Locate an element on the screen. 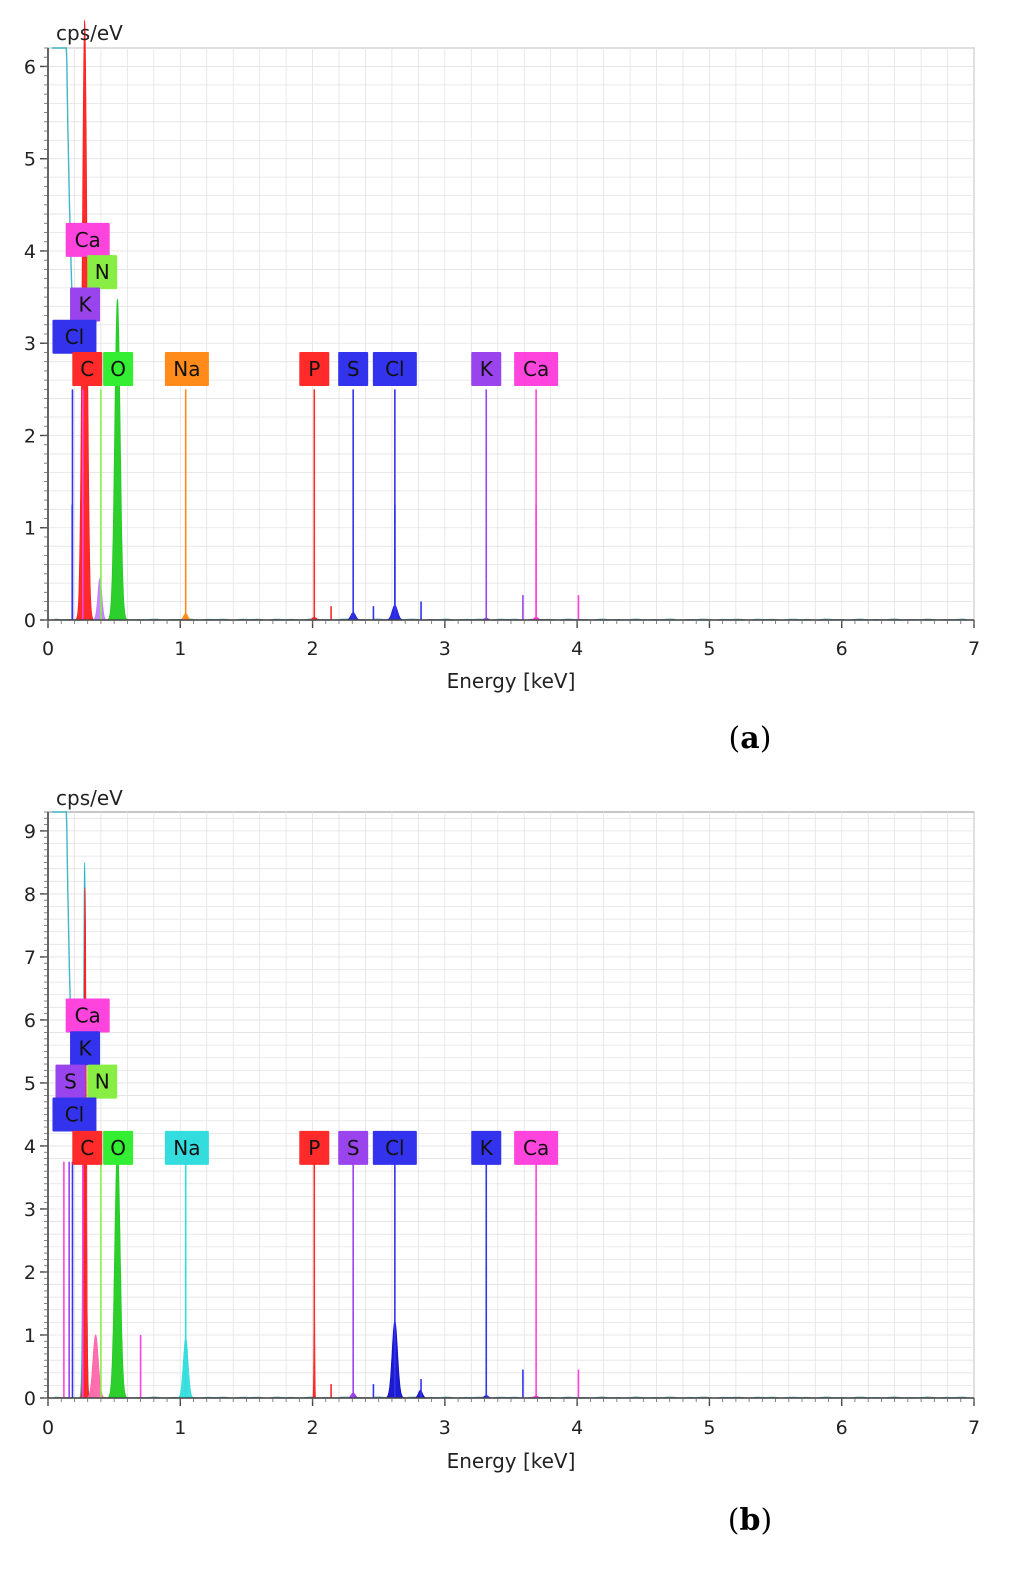 Image resolution: width=1009 pixels, height=1573 pixels. y-tick-label: 8 is located at coordinates (30, 895).